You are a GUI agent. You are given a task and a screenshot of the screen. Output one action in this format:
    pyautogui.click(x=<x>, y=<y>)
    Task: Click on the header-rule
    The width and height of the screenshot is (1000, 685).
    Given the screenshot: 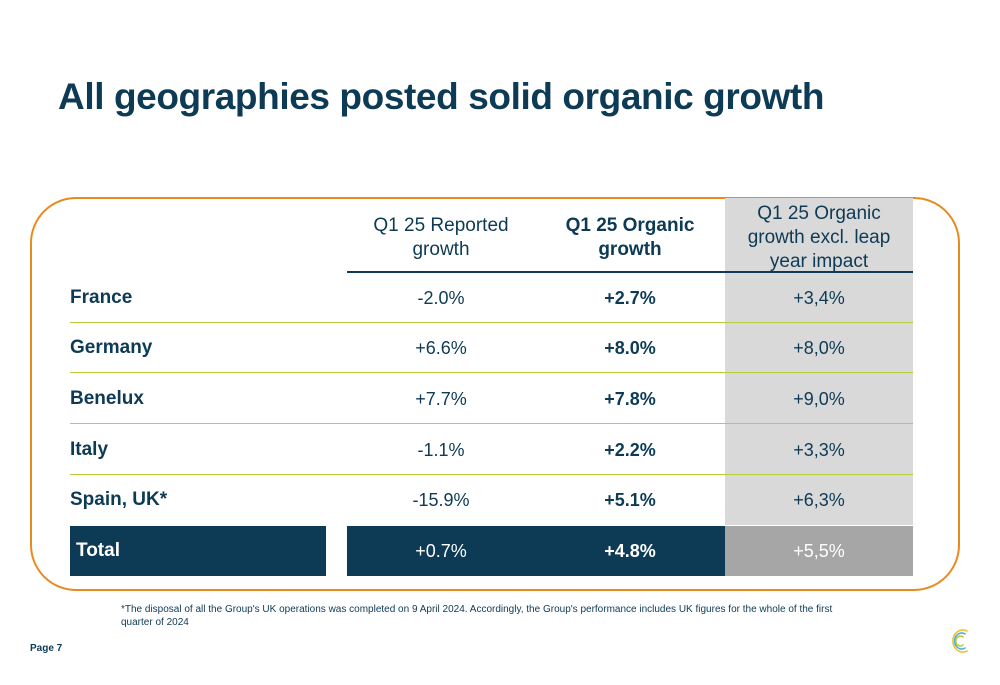 What is the action you would take?
    pyautogui.click(x=630, y=272)
    